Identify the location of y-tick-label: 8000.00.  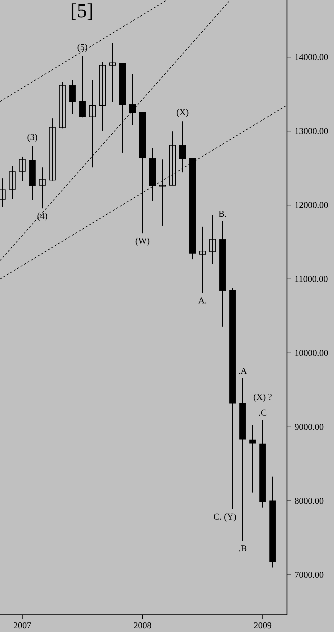
(309, 501).